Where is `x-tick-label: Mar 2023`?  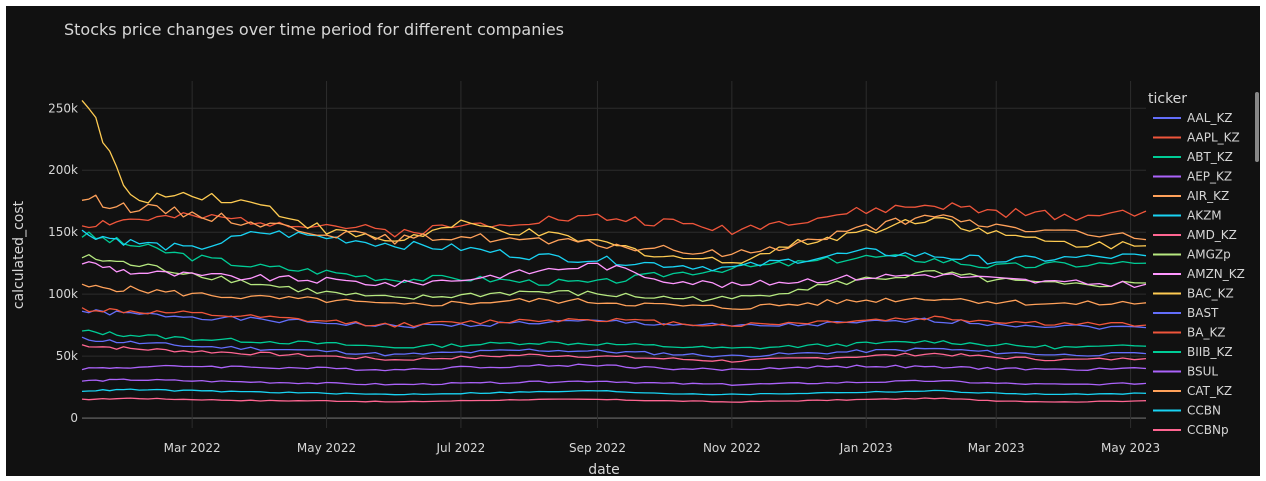
x-tick-label: Mar 2023 is located at coordinates (996, 448).